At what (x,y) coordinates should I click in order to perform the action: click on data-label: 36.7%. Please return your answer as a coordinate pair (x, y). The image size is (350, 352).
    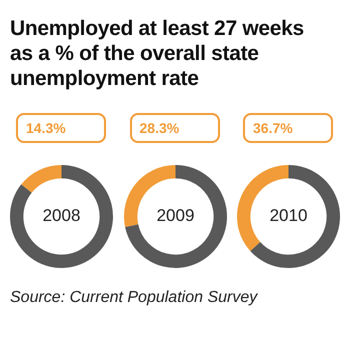
    Looking at the image, I should click on (288, 128).